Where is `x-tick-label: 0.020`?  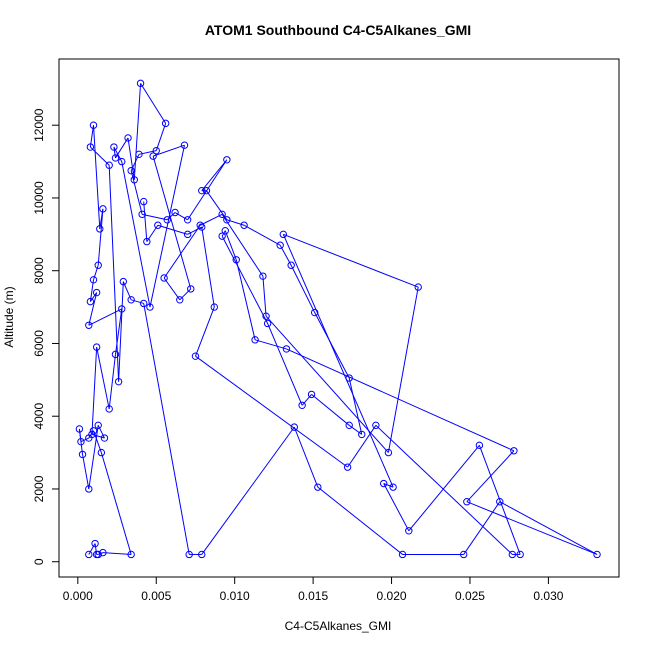
x-tick-label: 0.020 is located at coordinates (392, 596).